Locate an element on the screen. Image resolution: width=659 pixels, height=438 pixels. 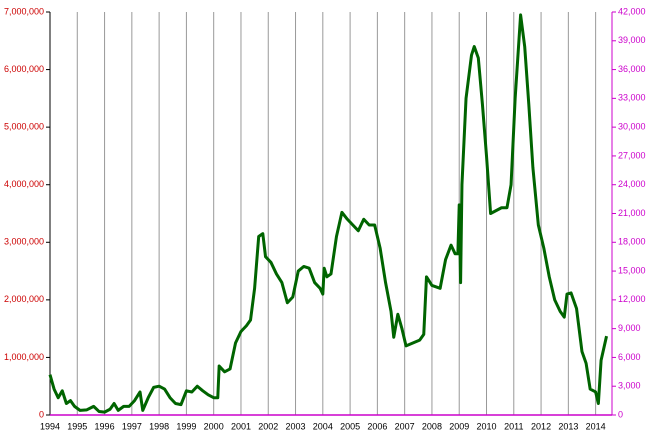
x-tick-label: 2010 is located at coordinates (486, 426).